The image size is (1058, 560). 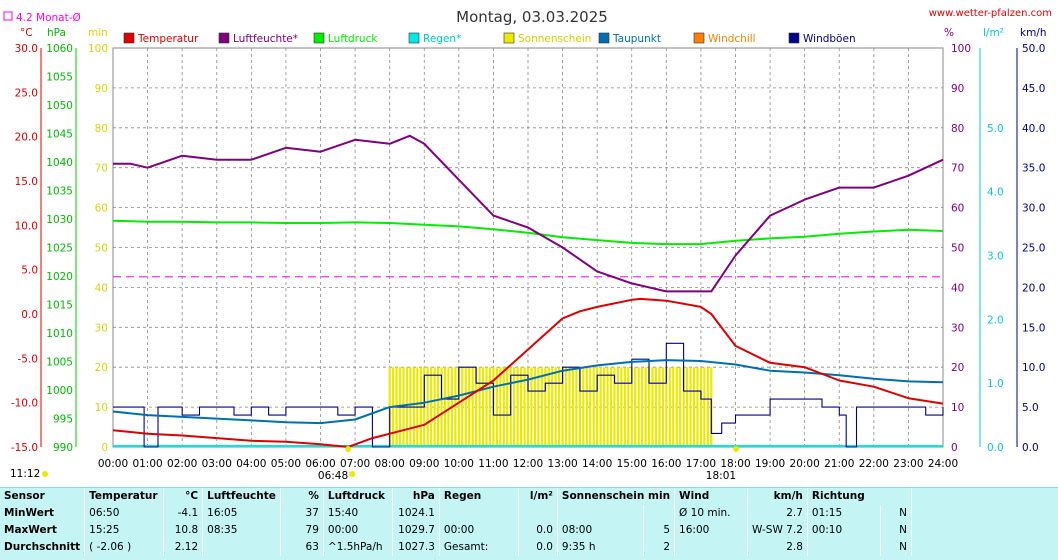 What do you see at coordinates (59, 391) in the screenshot?
I see `pressure-tick-label: 1000` at bounding box center [59, 391].